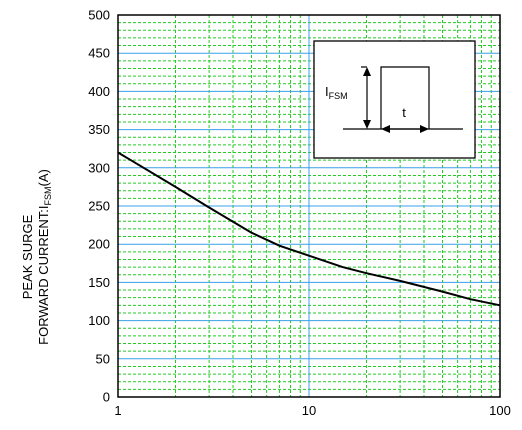 This screenshot has height=430, width=522. Describe the element at coordinates (327, 91) in the screenshot. I see `inset-ifsm-main: I` at that location.